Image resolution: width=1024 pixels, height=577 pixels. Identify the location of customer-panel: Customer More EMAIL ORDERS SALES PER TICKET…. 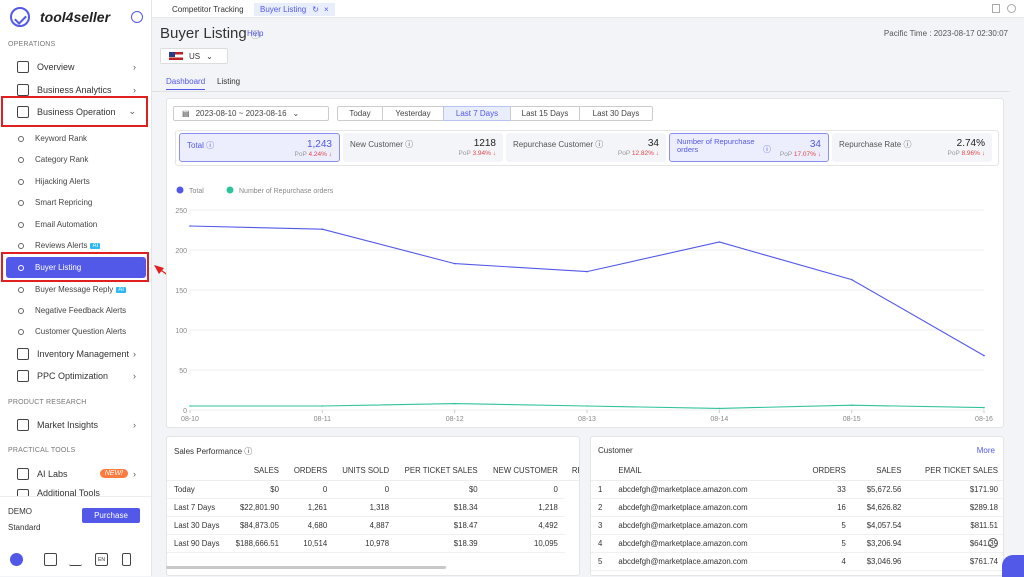
(797, 506).